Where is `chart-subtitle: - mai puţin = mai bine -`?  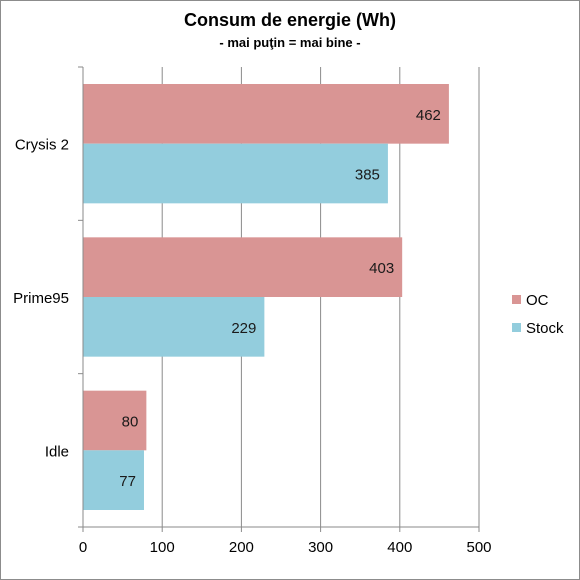
chart-subtitle: - mai puţin = mai bine - is located at coordinates (290, 42).